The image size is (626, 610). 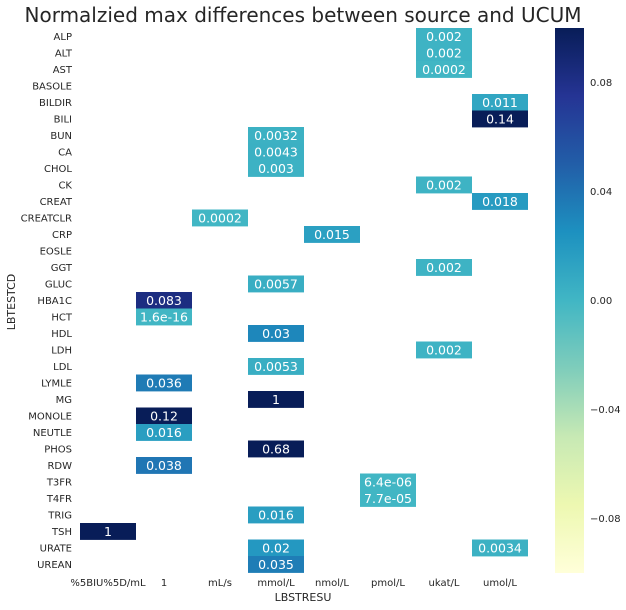 I want to click on y-tick-label: NEUTLE, so click(x=52, y=433).